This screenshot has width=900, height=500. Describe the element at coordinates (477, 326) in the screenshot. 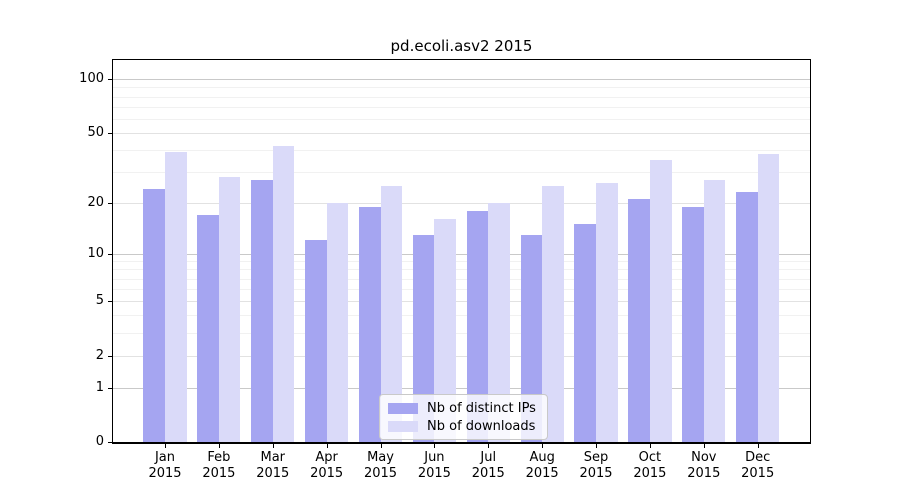

I see `bar-distinct-ips-jul` at that location.